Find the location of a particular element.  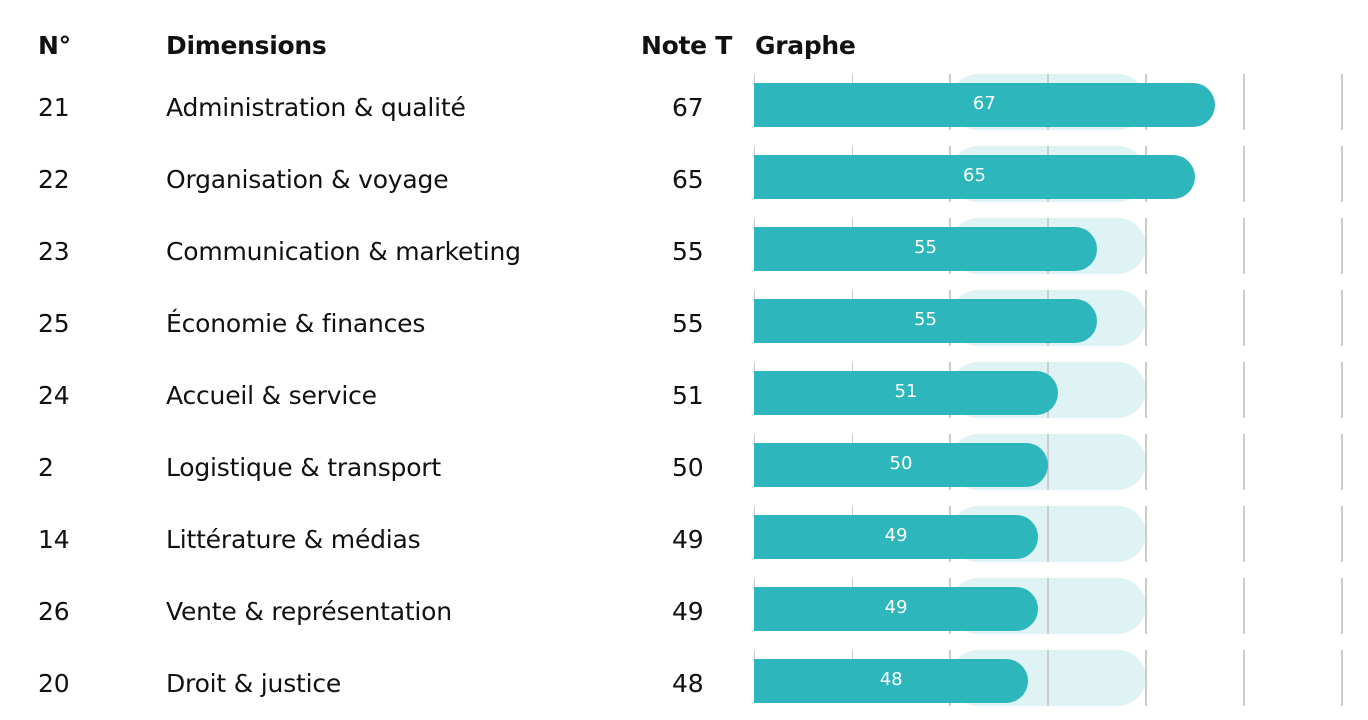

dimension-label: Organisation & voyage is located at coordinates (307, 179).